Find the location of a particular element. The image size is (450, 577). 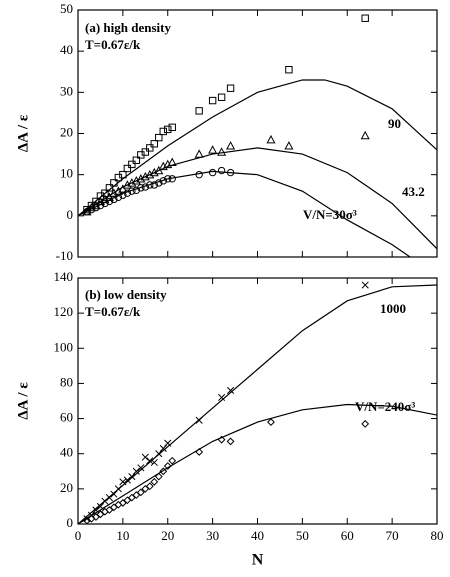

annotation: 43.2 is located at coordinates (413, 191).